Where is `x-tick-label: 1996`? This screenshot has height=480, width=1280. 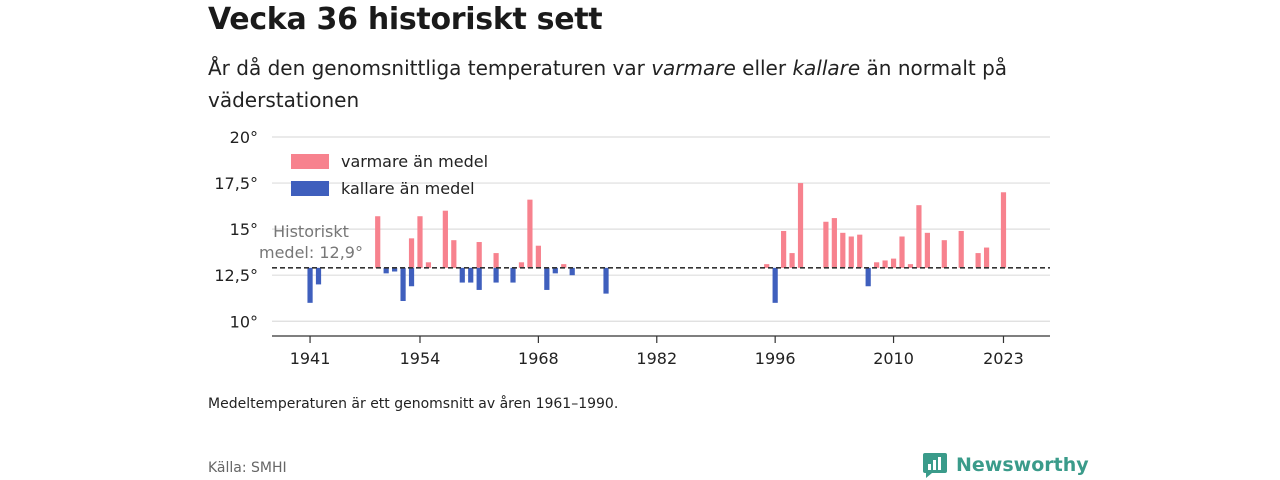 x-tick-label: 1996 is located at coordinates (775, 358).